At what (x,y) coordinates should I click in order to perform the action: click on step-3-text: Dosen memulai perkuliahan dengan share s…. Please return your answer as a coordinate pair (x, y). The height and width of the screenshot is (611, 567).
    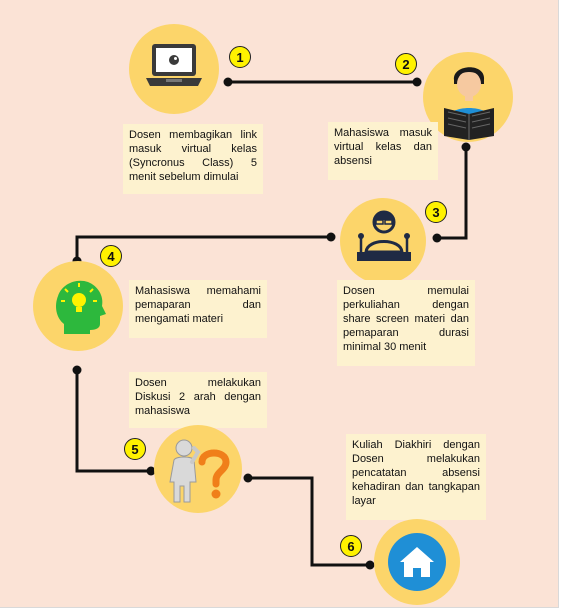
    Looking at the image, I should click on (406, 323).